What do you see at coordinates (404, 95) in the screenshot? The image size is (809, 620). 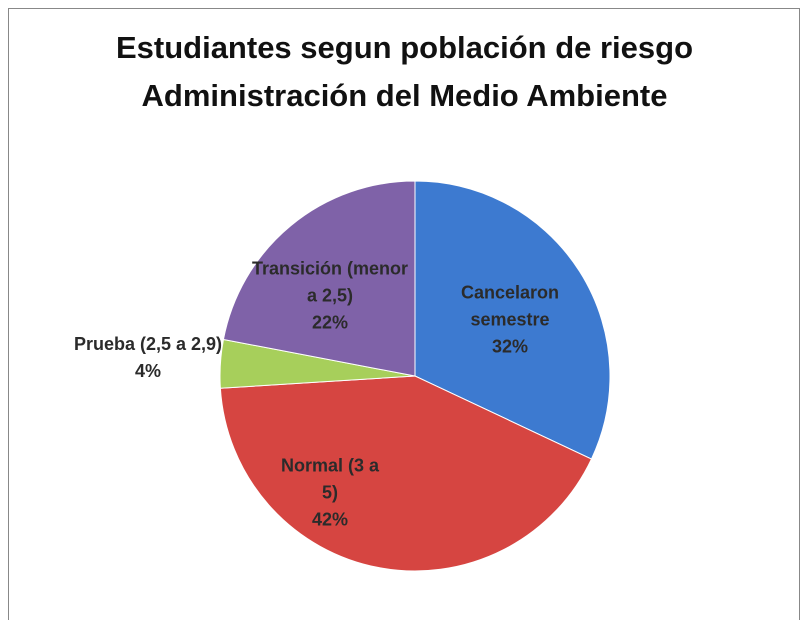 I see `chart-title: Administración del Medio Ambiente` at bounding box center [404, 95].